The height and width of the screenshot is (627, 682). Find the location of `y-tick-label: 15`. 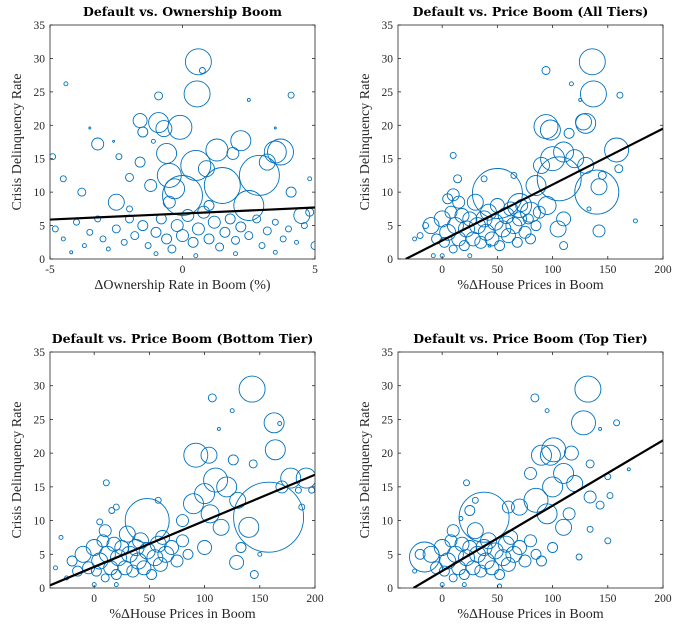

y-tick-label: 15 is located at coordinates (388, 160).